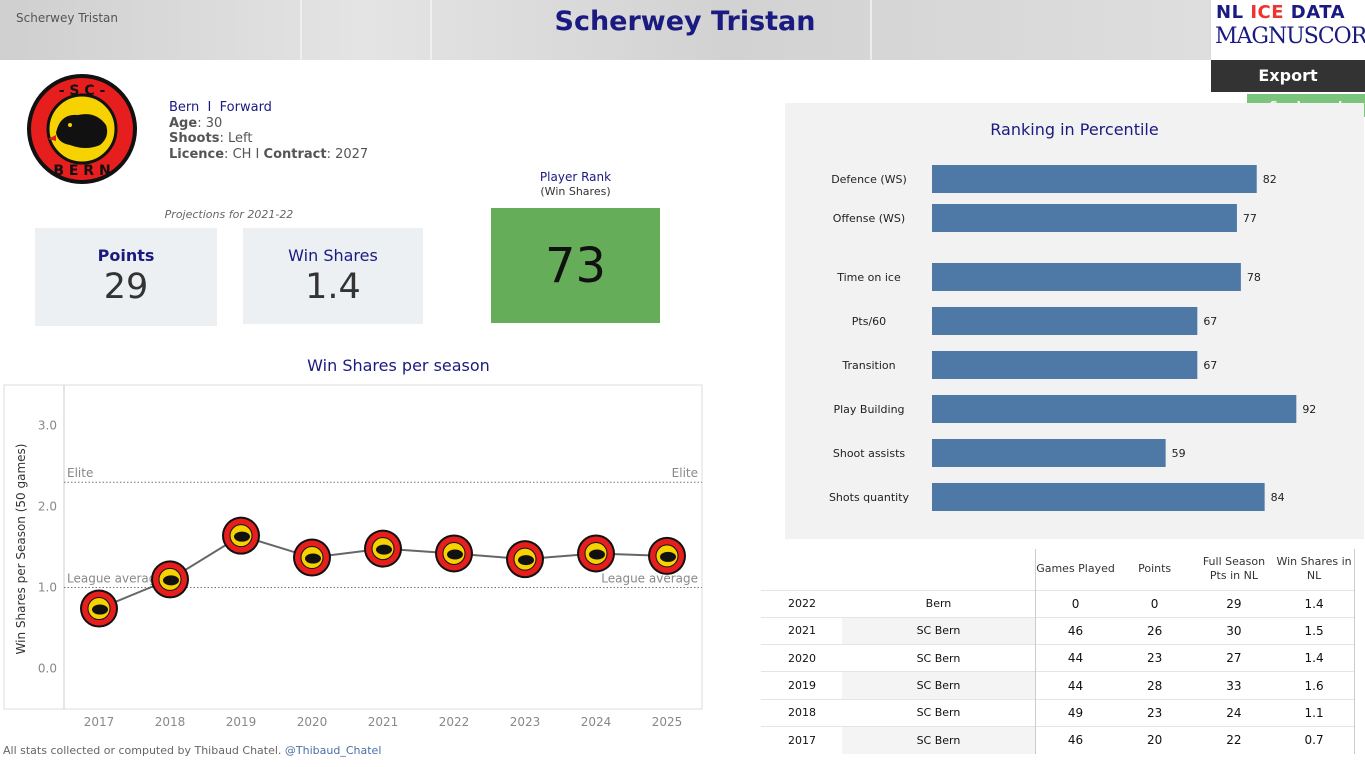  I want to click on reference-label: League average, so click(649, 579).